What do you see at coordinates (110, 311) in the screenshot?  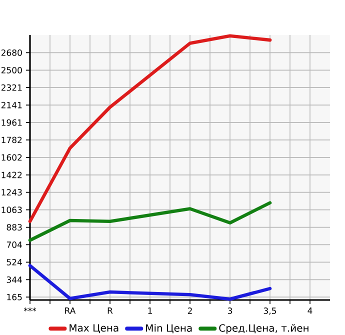 I see `x-tick-label: R` at bounding box center [110, 311].